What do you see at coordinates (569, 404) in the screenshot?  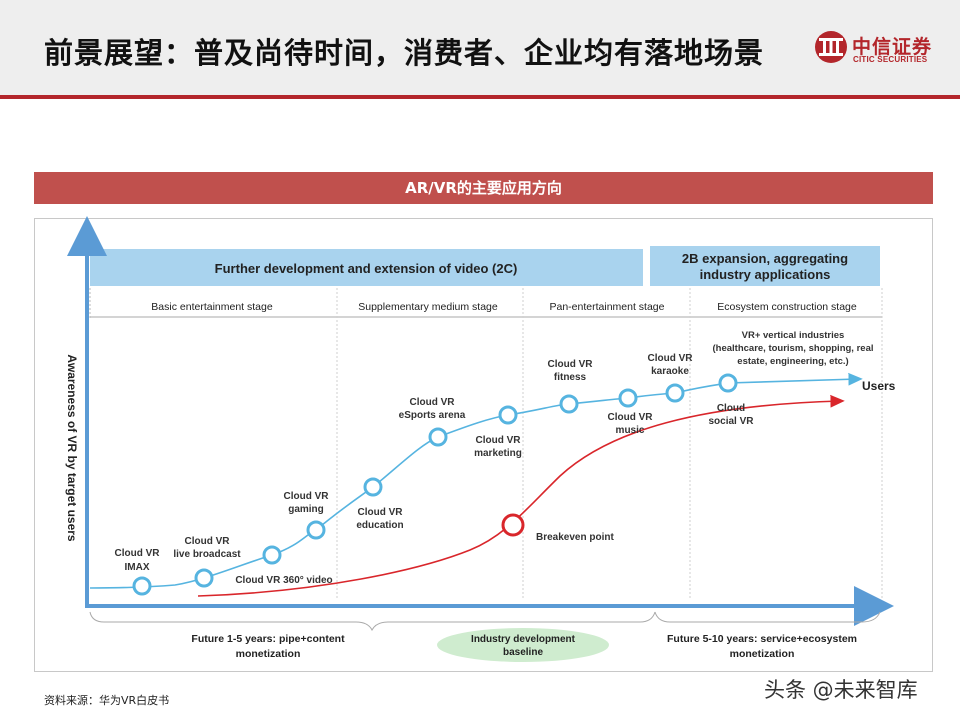 I see `node-fitness-marker` at bounding box center [569, 404].